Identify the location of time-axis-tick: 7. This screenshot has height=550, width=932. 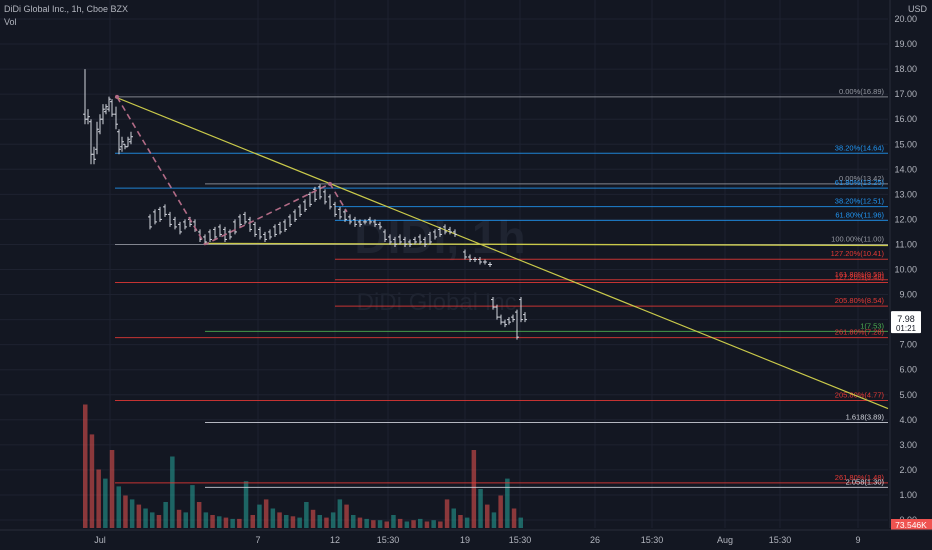
(257, 540).